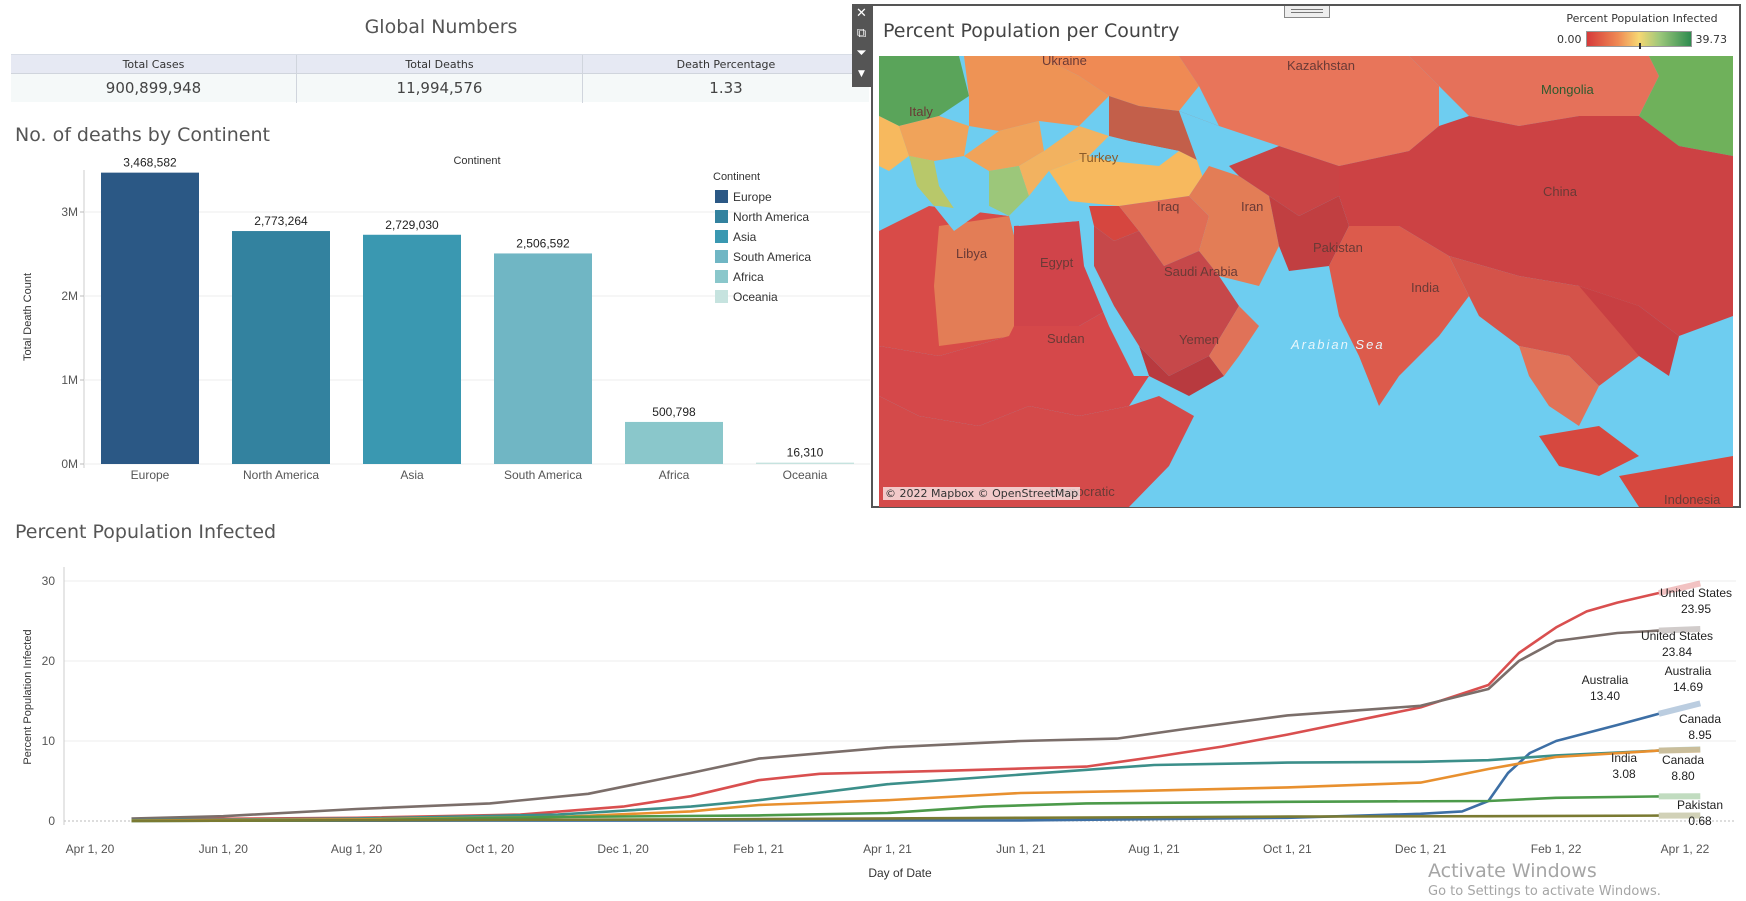 This screenshot has width=1746, height=901. What do you see at coordinates (412, 349) in the screenshot?
I see `bar-asia` at bounding box center [412, 349].